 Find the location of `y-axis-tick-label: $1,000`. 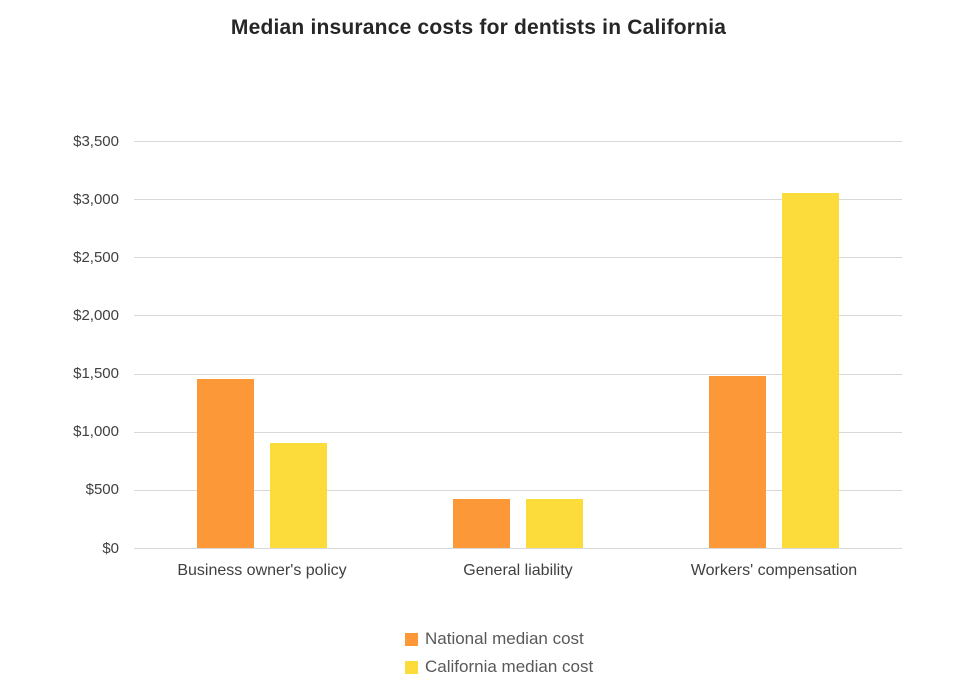

y-axis-tick-label: $1,000 is located at coordinates (96, 432).